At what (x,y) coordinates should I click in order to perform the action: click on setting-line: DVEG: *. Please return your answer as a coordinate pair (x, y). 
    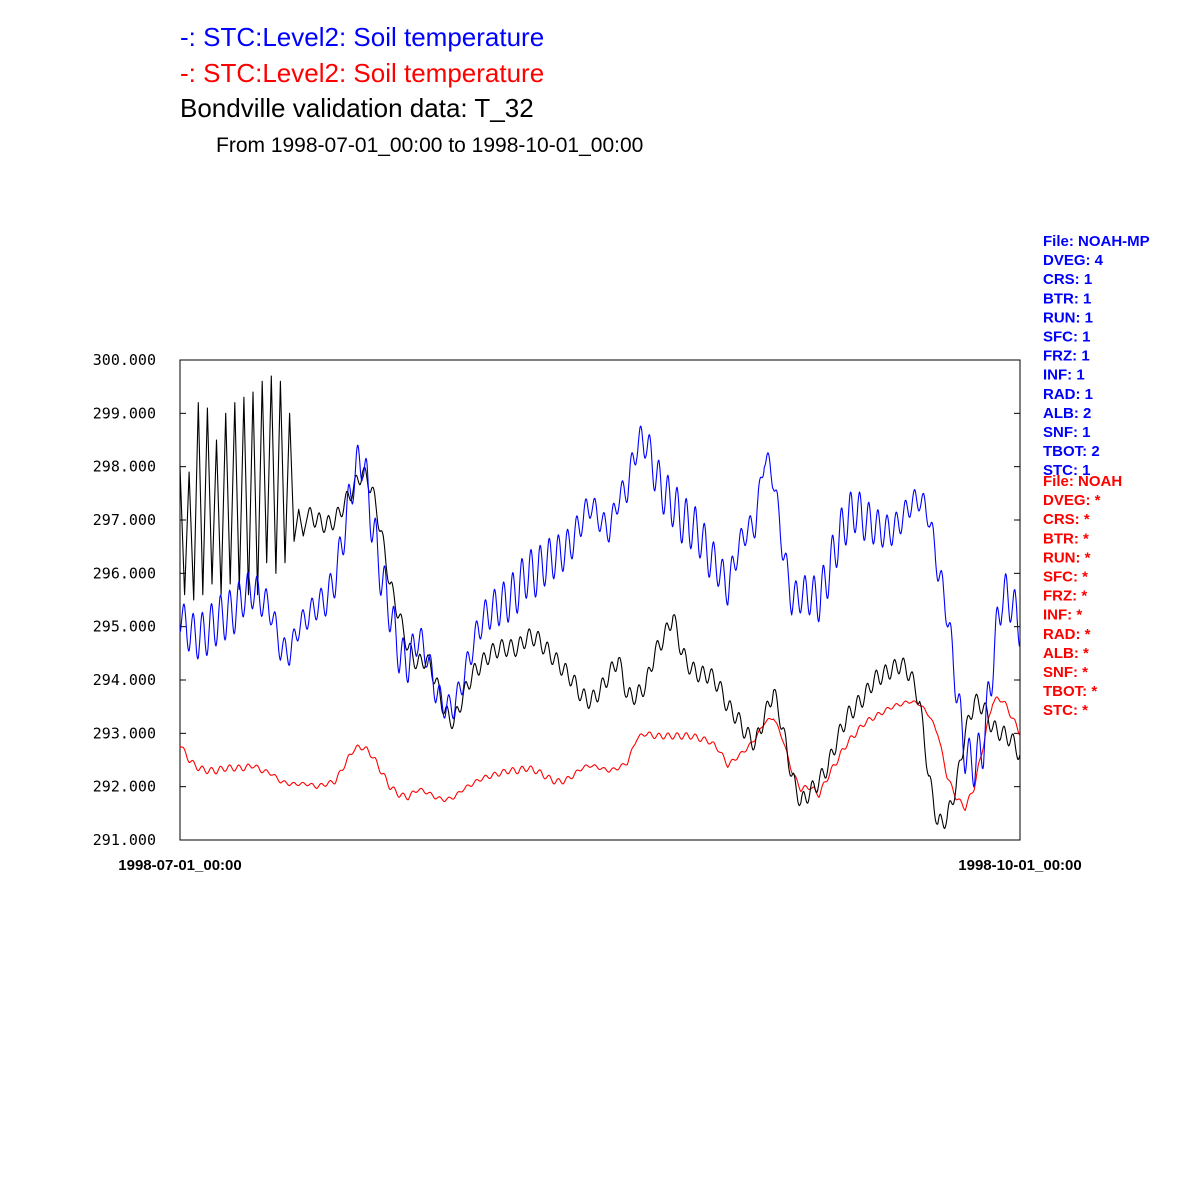
    Looking at the image, I should click on (1072, 500).